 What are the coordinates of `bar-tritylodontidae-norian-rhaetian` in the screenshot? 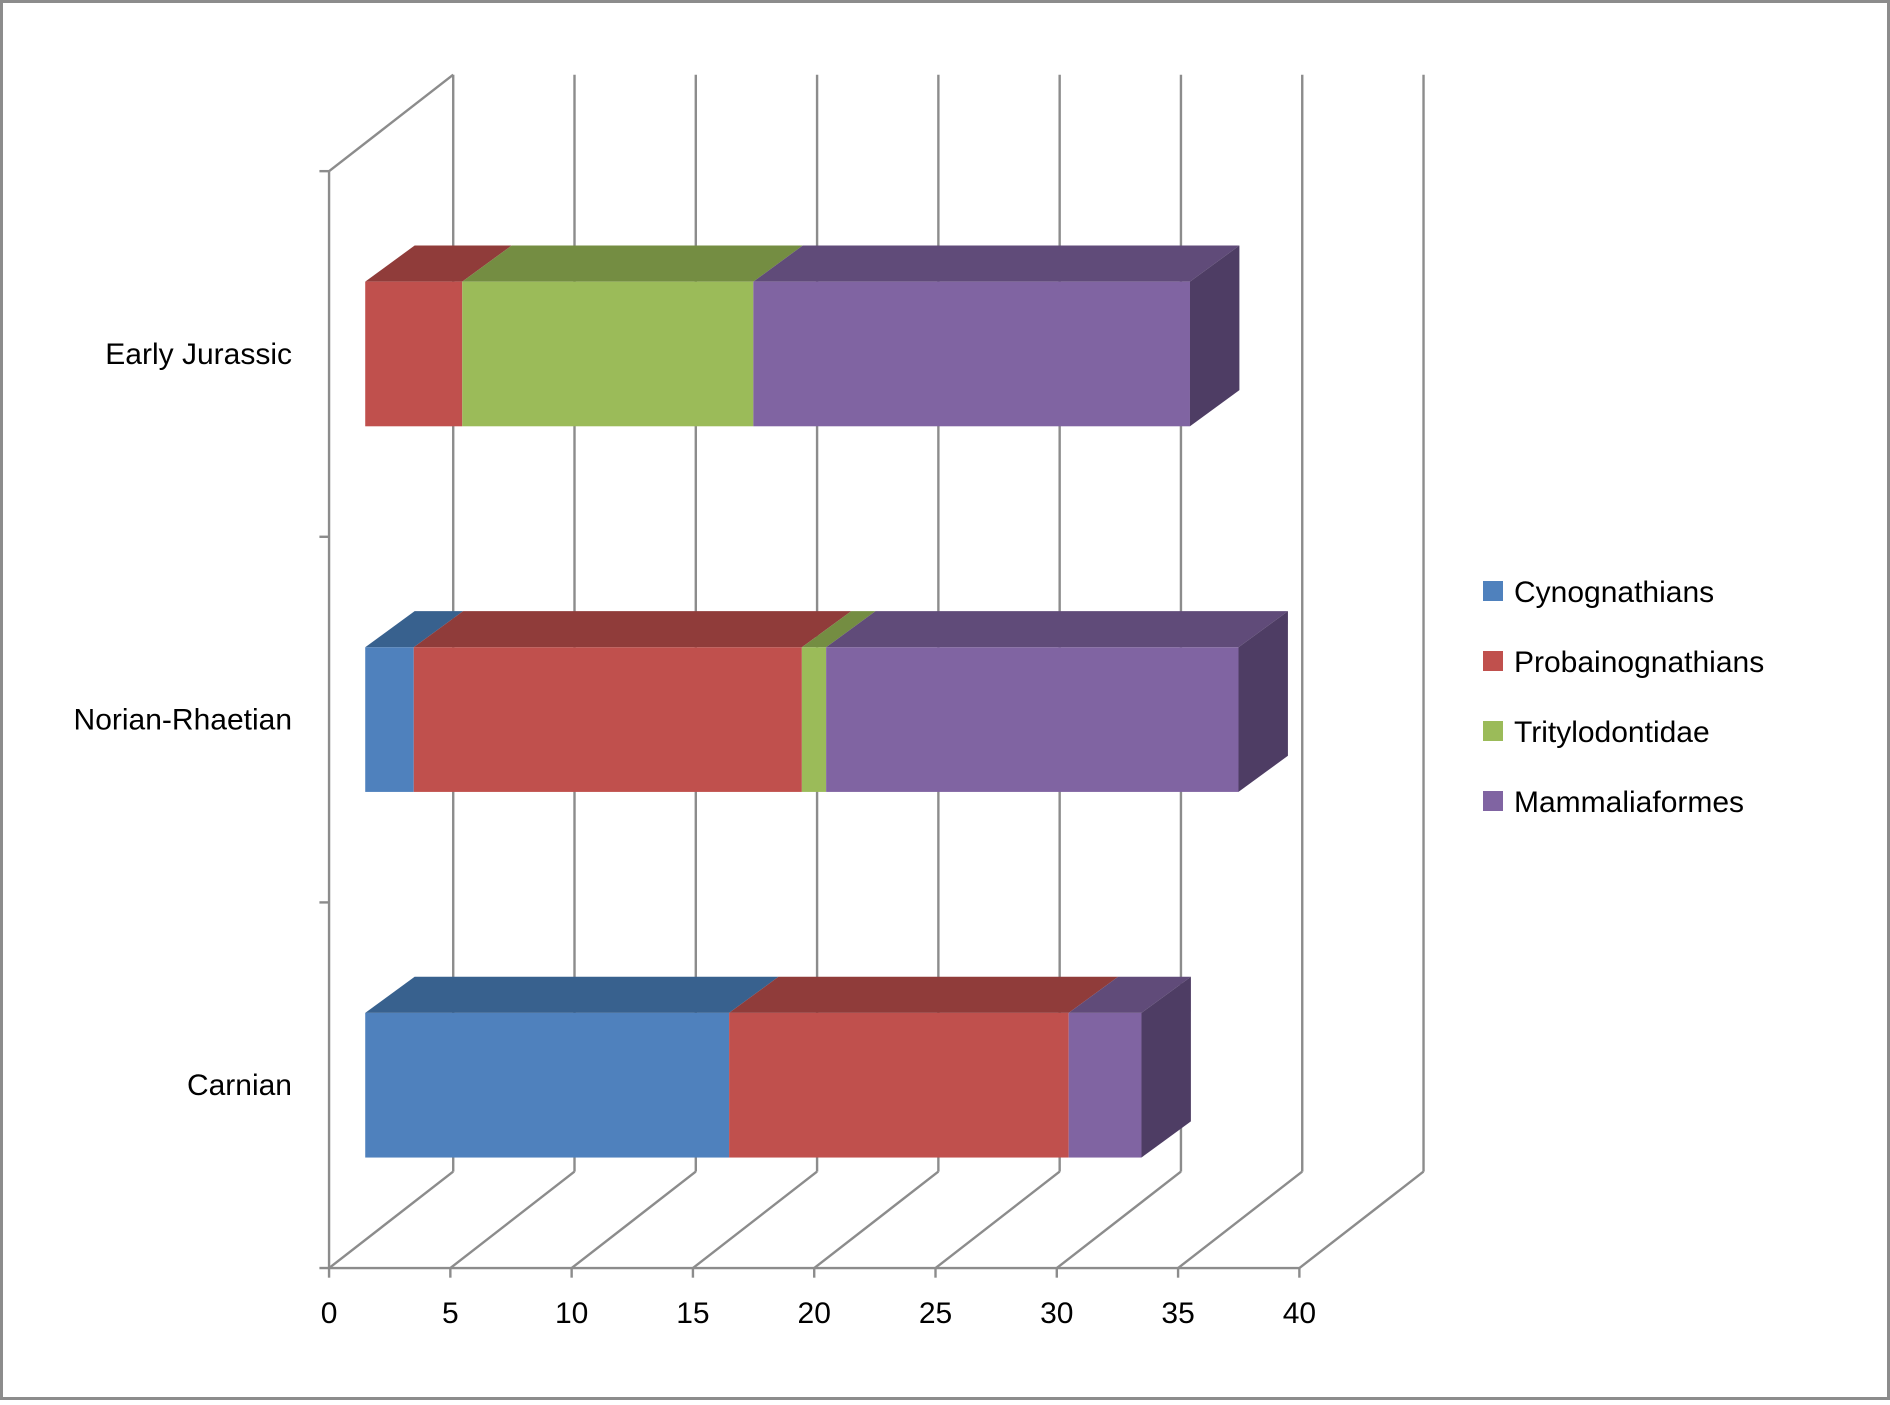 It's located at (814, 719).